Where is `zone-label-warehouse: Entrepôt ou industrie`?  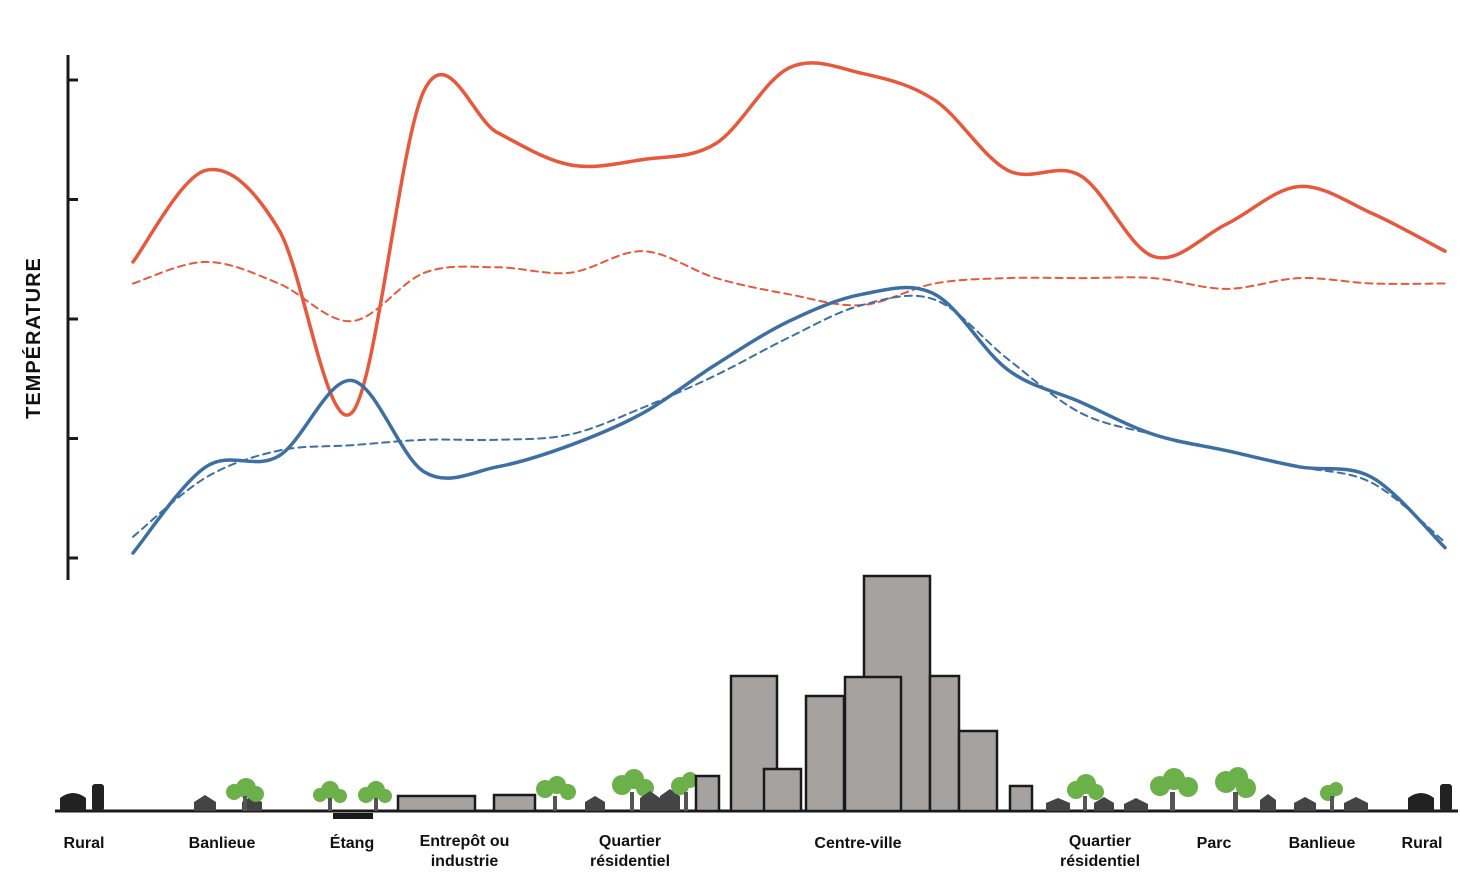 zone-label-warehouse: Entrepôt ou industrie is located at coordinates (464, 851).